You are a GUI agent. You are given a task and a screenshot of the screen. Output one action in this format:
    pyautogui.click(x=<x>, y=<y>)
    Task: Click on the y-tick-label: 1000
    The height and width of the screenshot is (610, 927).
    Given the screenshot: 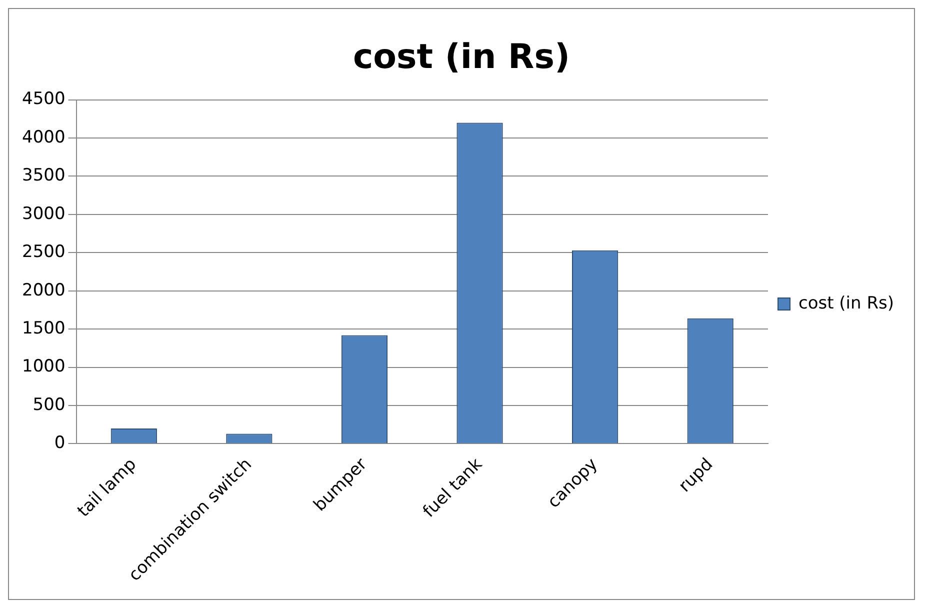 What is the action you would take?
    pyautogui.click(x=44, y=366)
    